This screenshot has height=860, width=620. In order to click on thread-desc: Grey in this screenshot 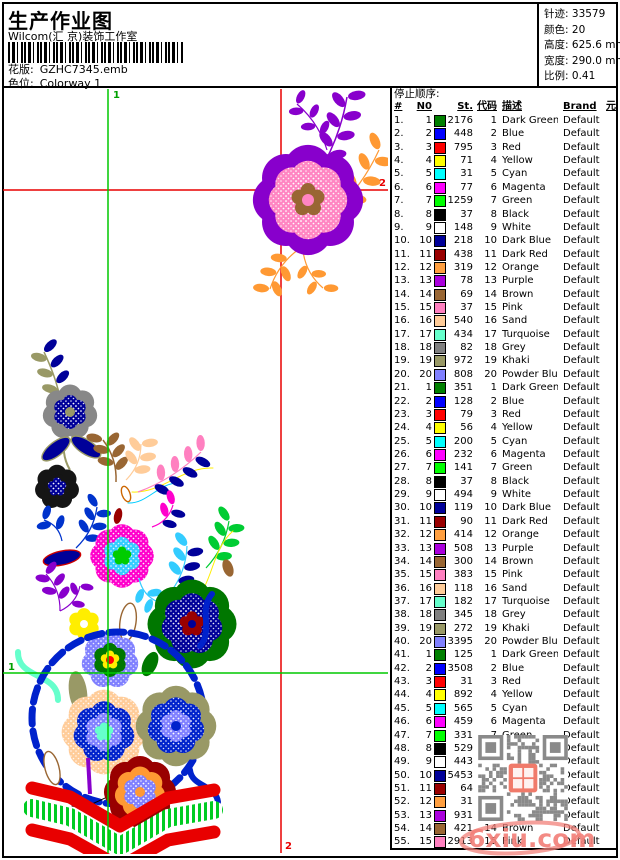, I will do `click(514, 348)`.